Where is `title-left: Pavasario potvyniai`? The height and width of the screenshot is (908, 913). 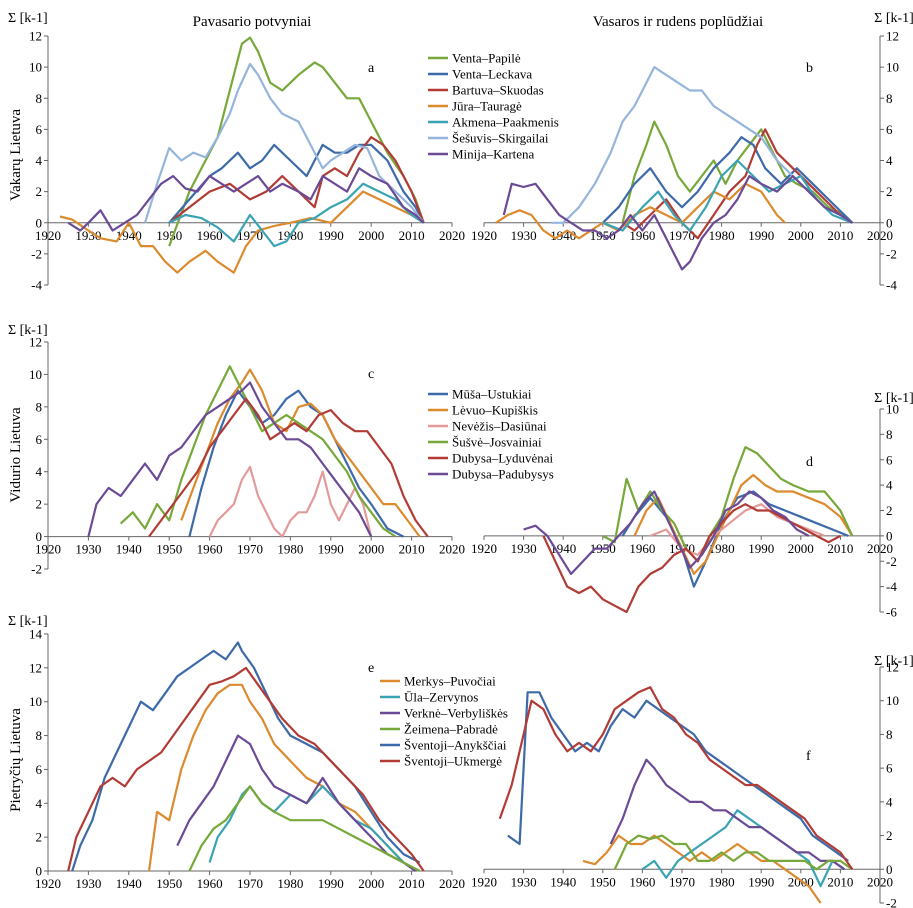 title-left: Pavasario potvyniai is located at coordinates (252, 22).